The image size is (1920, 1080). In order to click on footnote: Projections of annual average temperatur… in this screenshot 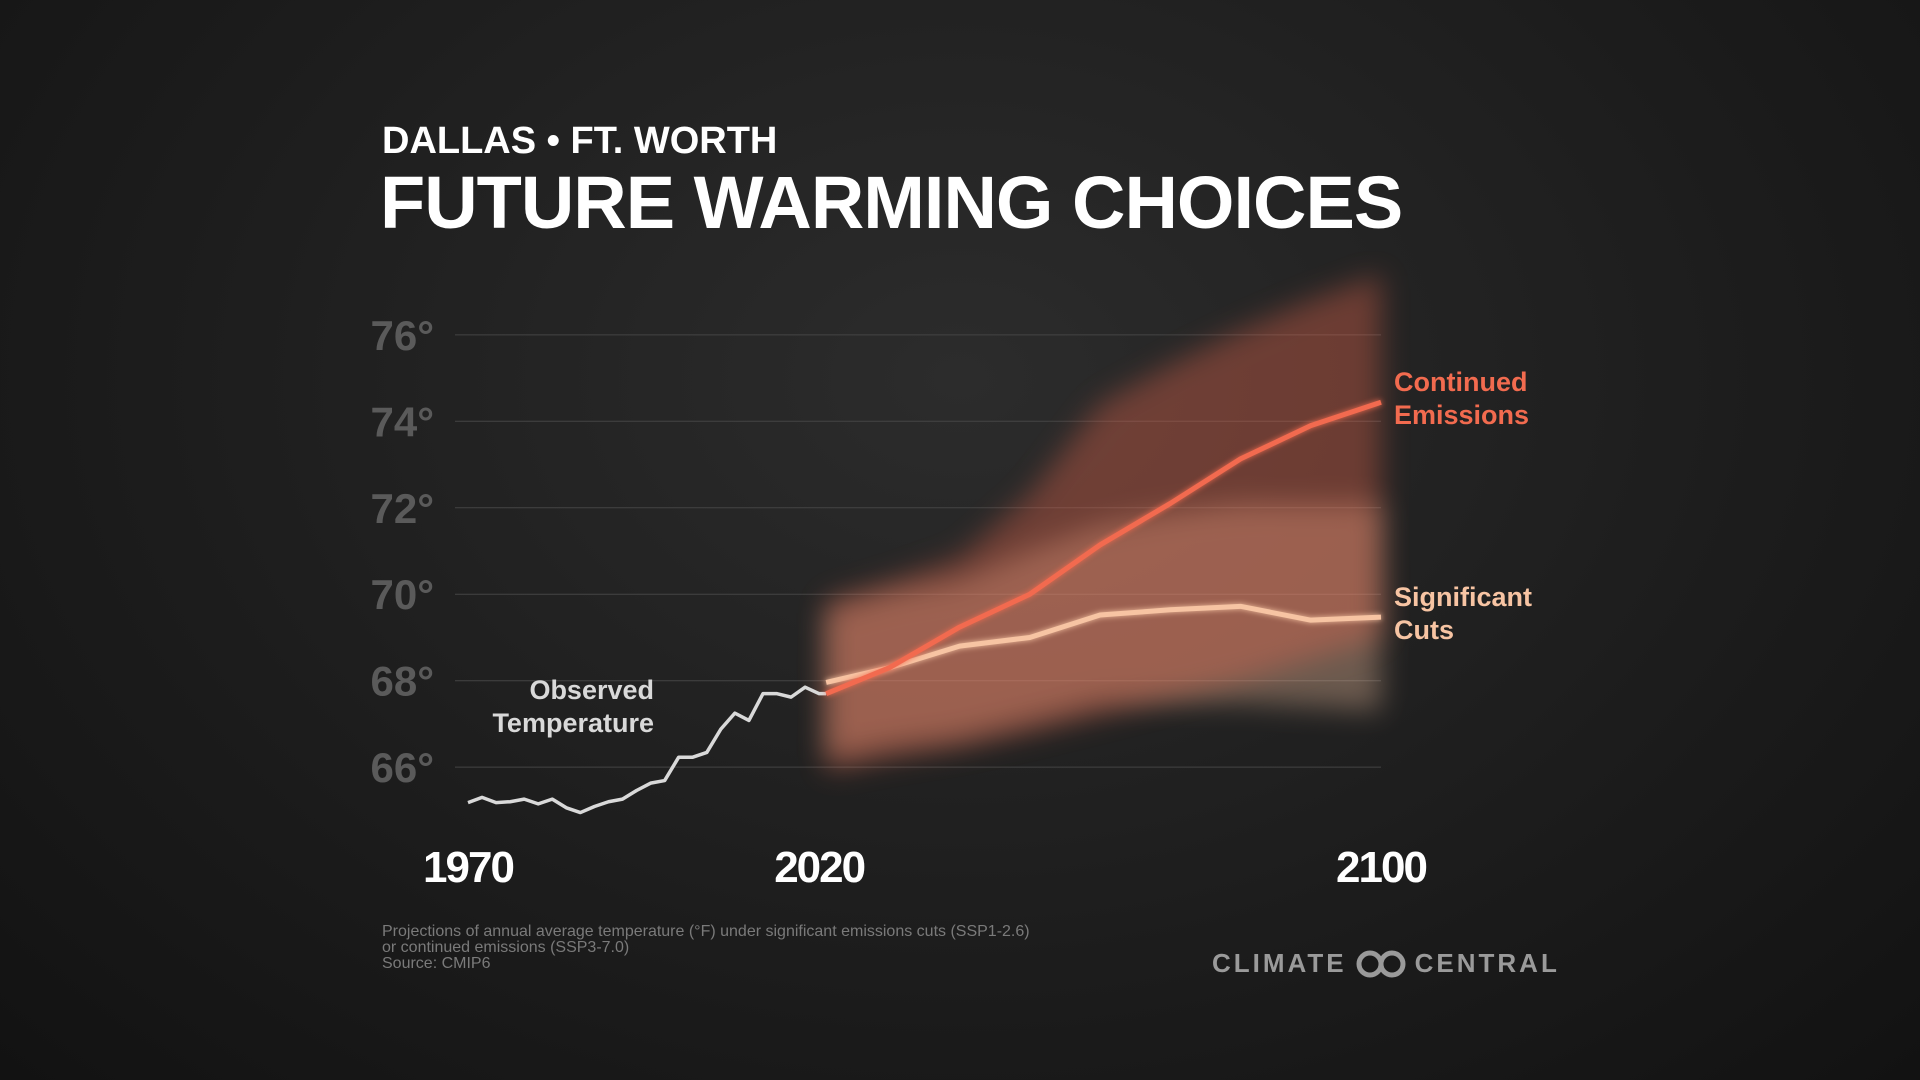, I will do `click(706, 948)`.